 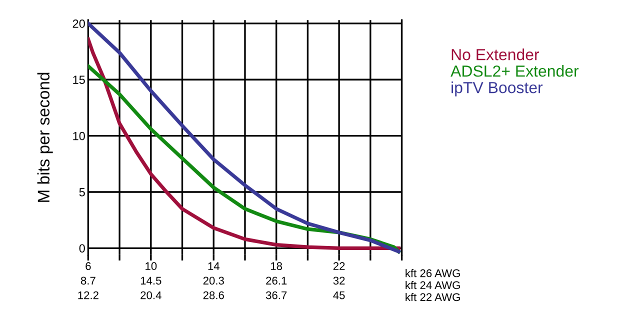 I want to click on y-tick-label: 0, so click(x=82, y=248).